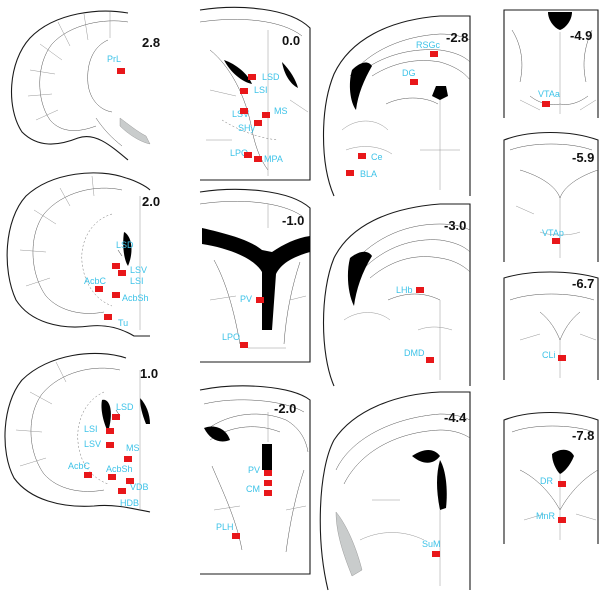  What do you see at coordinates (273, 159) in the screenshot?
I see `region-label-mpa: MPA` at bounding box center [273, 159].